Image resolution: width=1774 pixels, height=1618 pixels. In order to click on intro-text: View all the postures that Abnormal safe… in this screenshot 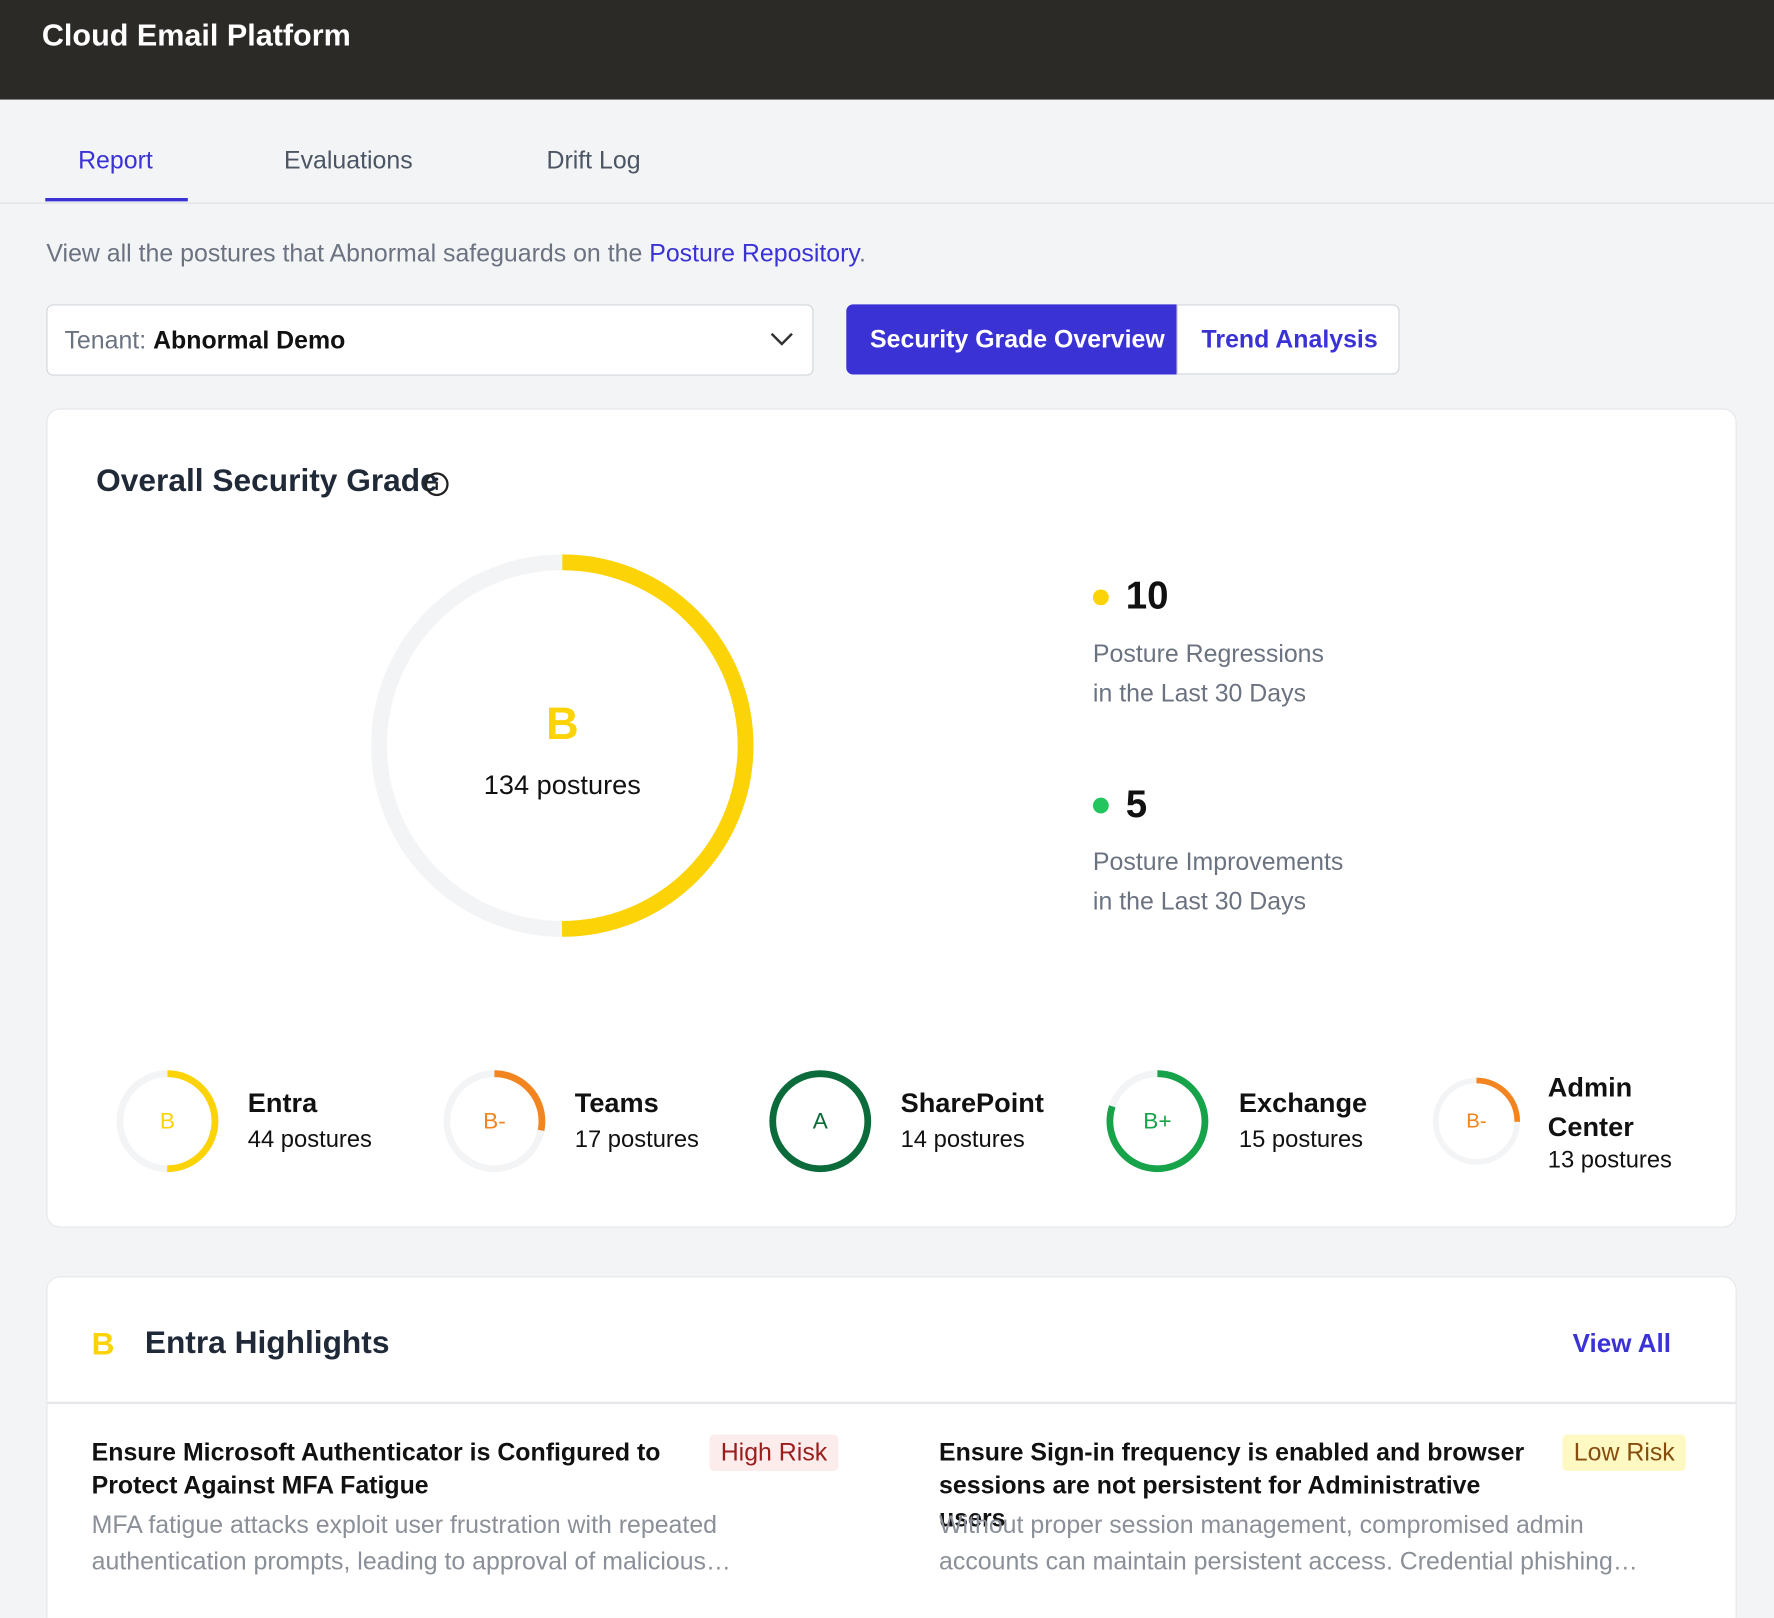, I will do `click(348, 253)`.